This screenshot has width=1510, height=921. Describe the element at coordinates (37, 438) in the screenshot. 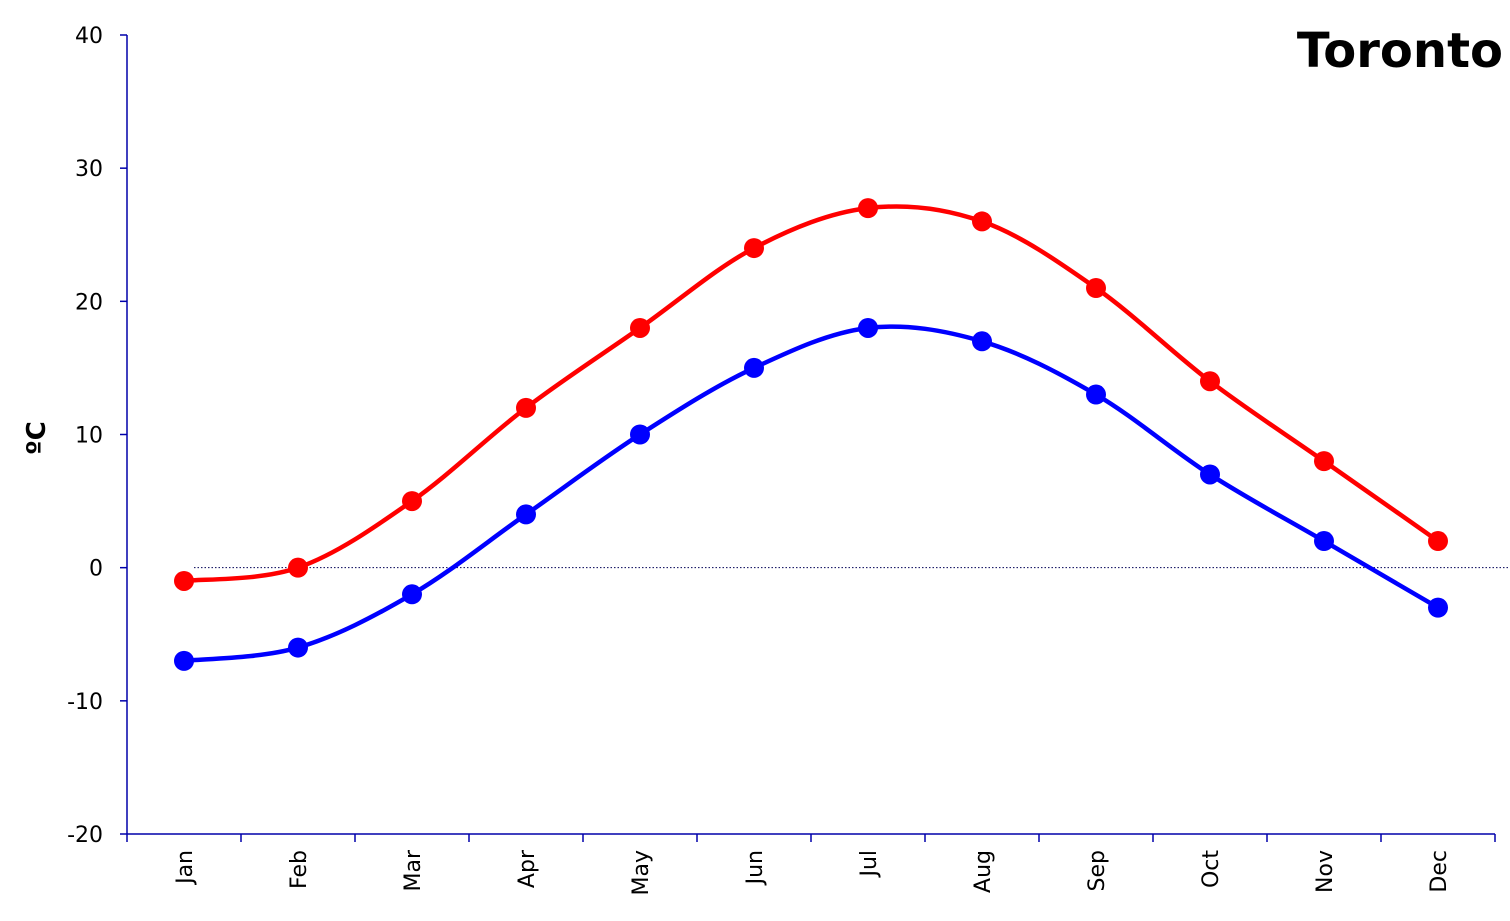

I see `y-axis-label: ºC` at that location.